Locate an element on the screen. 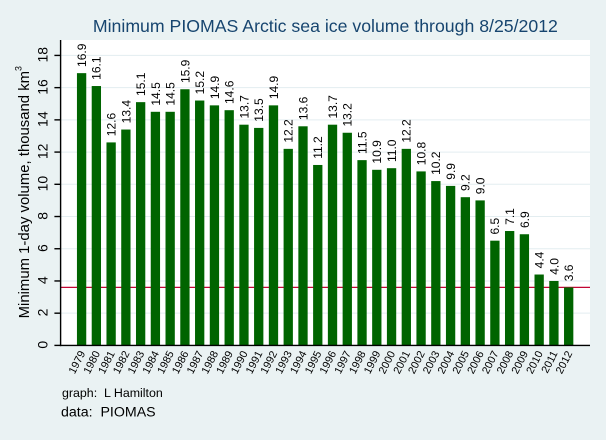  svg-text: graph: L Hamilton is located at coordinates (112, 393).